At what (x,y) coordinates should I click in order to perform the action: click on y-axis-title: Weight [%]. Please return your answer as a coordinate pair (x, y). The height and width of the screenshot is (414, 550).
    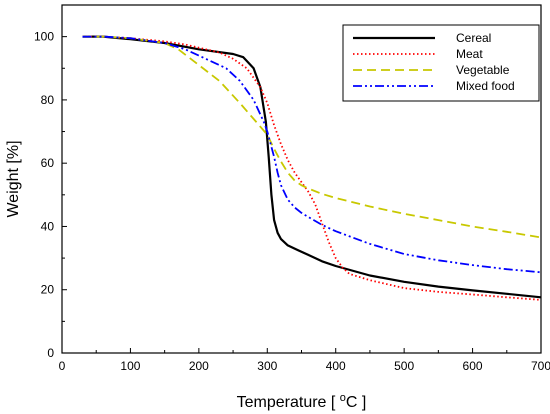
    Looking at the image, I should click on (13, 178).